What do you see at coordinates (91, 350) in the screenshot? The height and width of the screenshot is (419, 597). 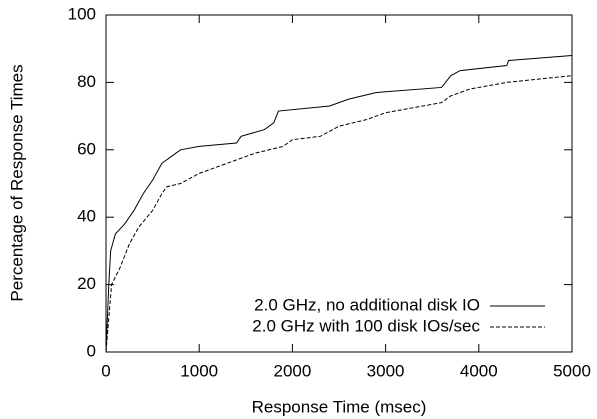 I see `y-tick-label: 0` at bounding box center [91, 350].